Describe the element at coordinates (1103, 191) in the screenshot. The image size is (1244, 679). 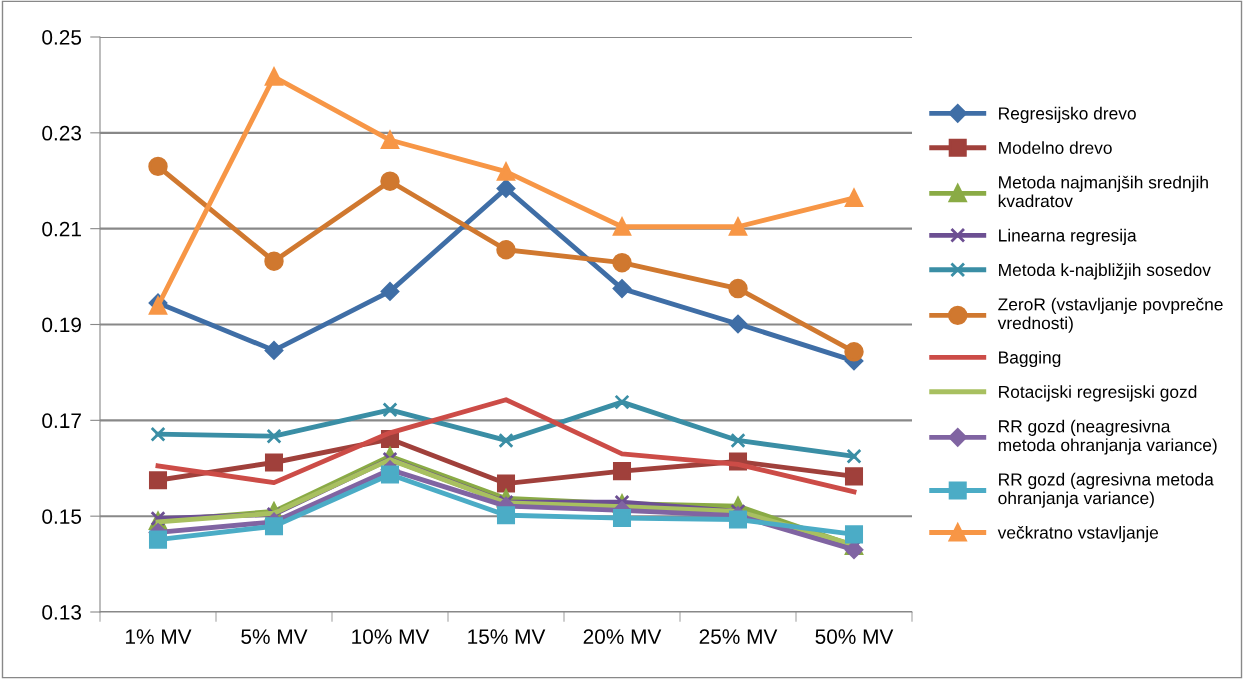
I see `legend-label: Metoda najmanjših srednjih kvadratov` at that location.